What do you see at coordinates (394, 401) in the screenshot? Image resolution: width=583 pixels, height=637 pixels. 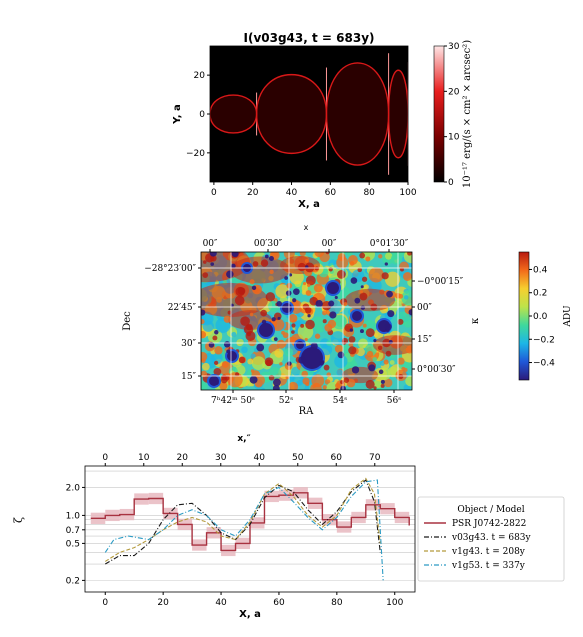 I see `bottom-tick-label: 56ˢ` at bounding box center [394, 401].